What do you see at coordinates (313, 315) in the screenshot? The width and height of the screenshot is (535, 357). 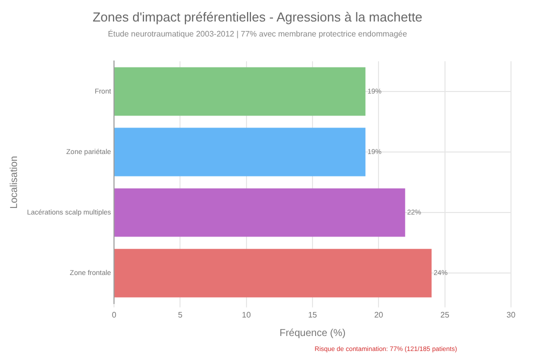 I see `x-tick-label: 15` at bounding box center [313, 315].